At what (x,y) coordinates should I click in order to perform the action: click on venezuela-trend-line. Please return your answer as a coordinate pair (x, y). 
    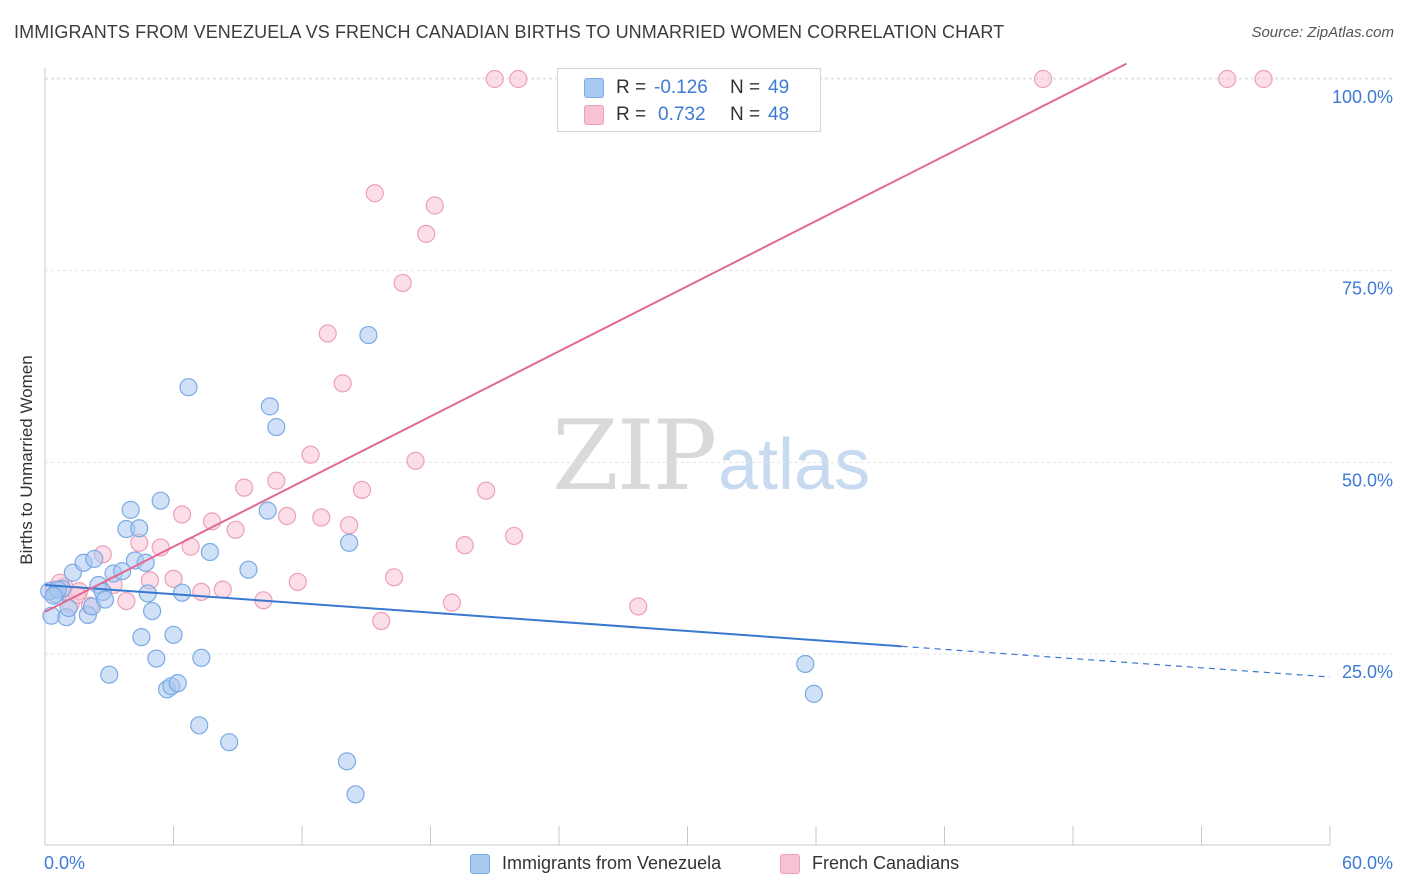
    Looking at the image, I should click on (473, 616).